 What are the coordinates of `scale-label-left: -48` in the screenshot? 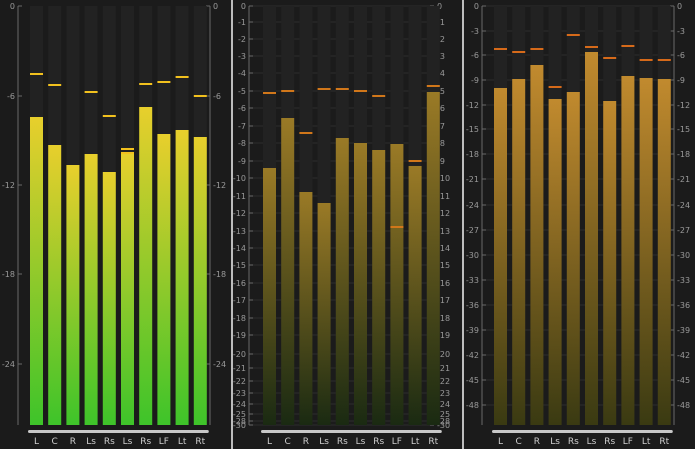 It's located at (472, 405).